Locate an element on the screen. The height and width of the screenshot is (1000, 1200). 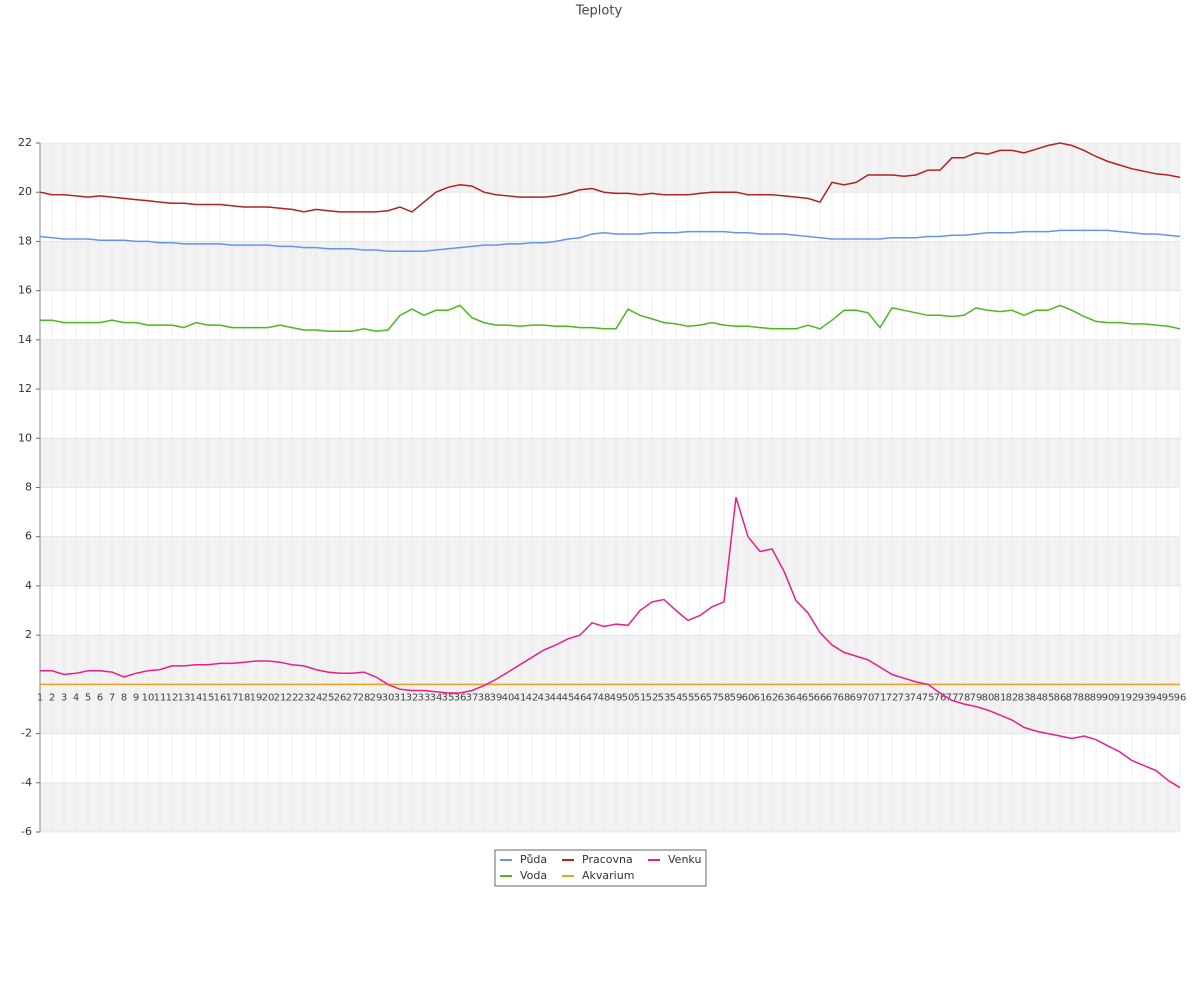
x-tick-label: 19 is located at coordinates (256, 697).